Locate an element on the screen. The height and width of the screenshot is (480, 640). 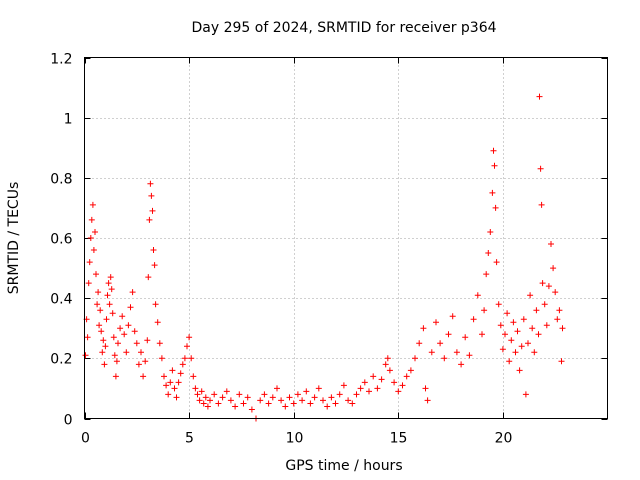
x-tick-label: 0 is located at coordinates (85, 439).